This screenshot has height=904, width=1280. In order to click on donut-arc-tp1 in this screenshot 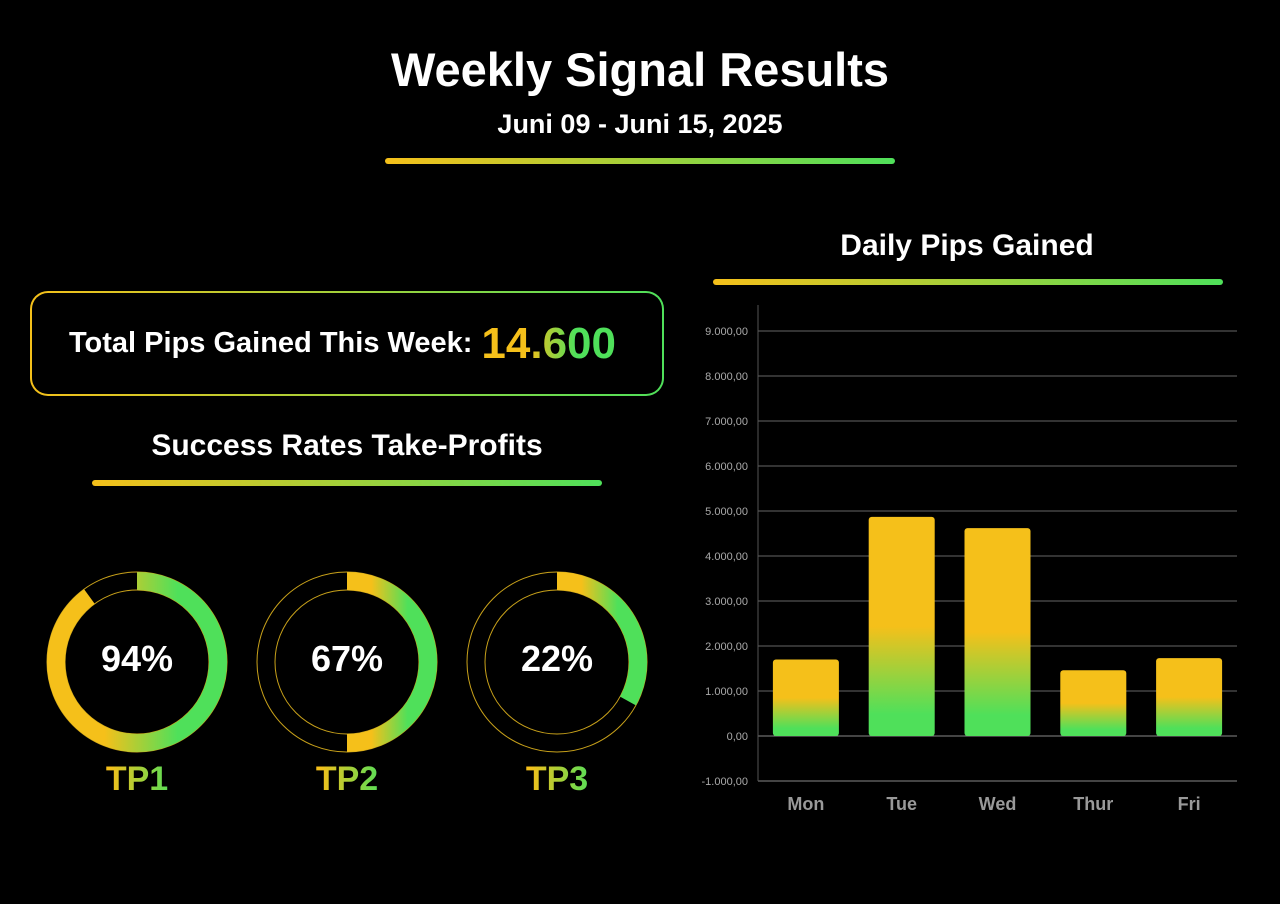, I will do `click(137, 662)`.